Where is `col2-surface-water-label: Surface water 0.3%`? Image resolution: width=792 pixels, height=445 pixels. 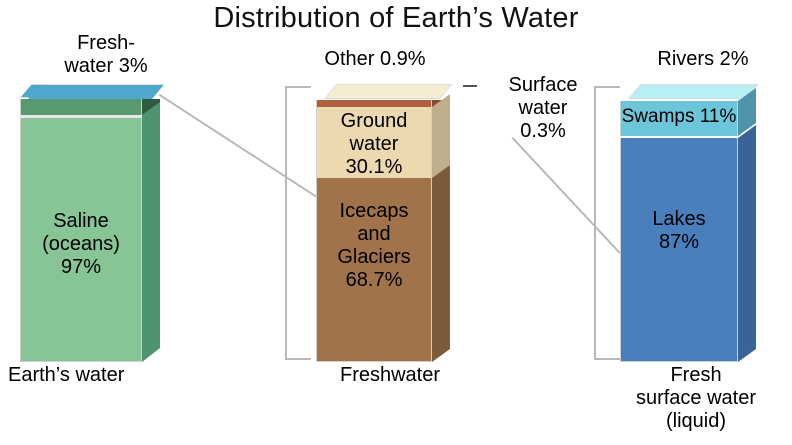
col2-surface-water-label: Surface water 0.3% is located at coordinates (543, 108).